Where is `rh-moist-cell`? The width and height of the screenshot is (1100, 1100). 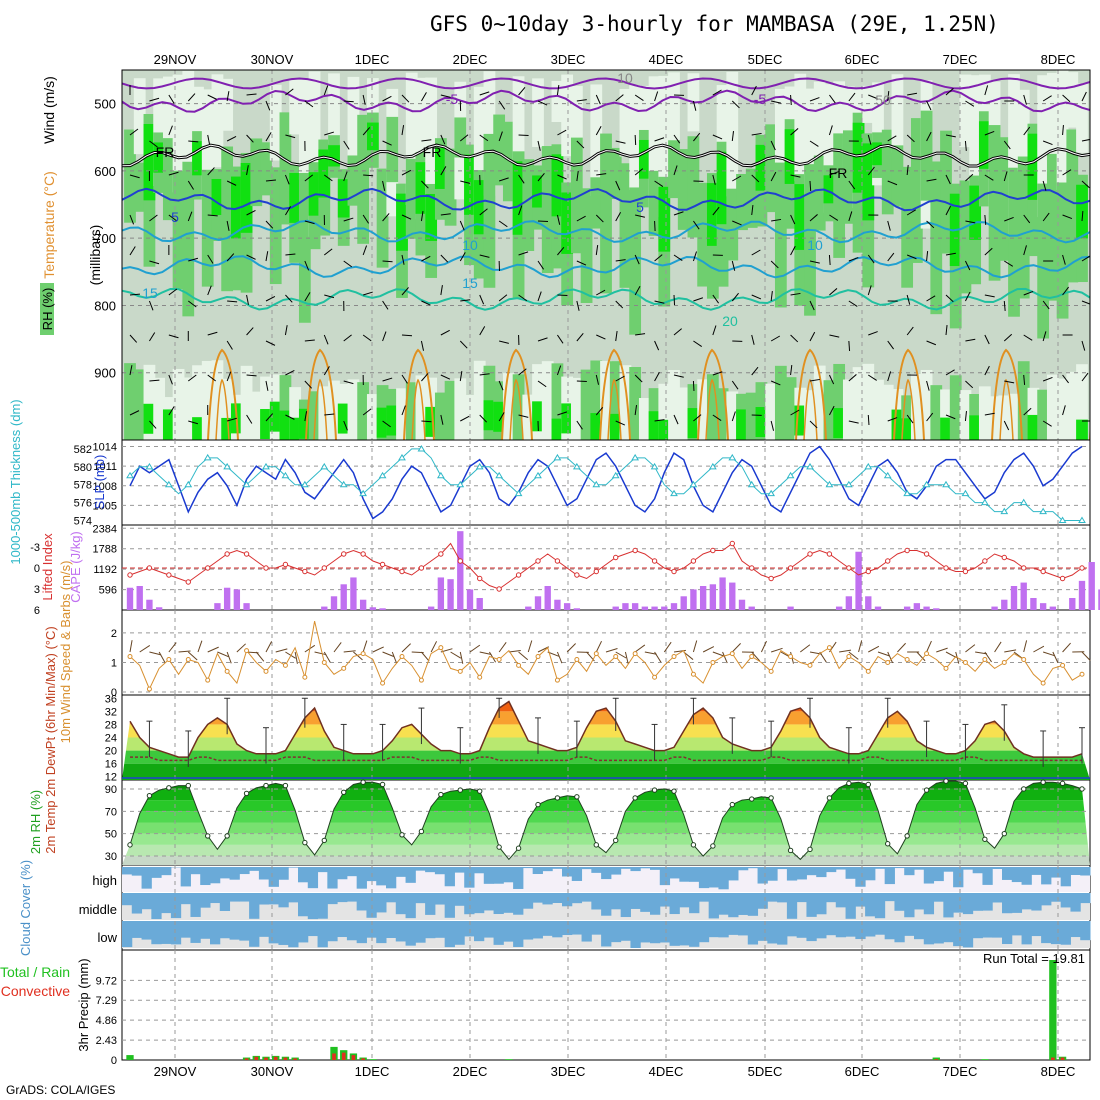
rh-moist-cell is located at coordinates (916, 190).